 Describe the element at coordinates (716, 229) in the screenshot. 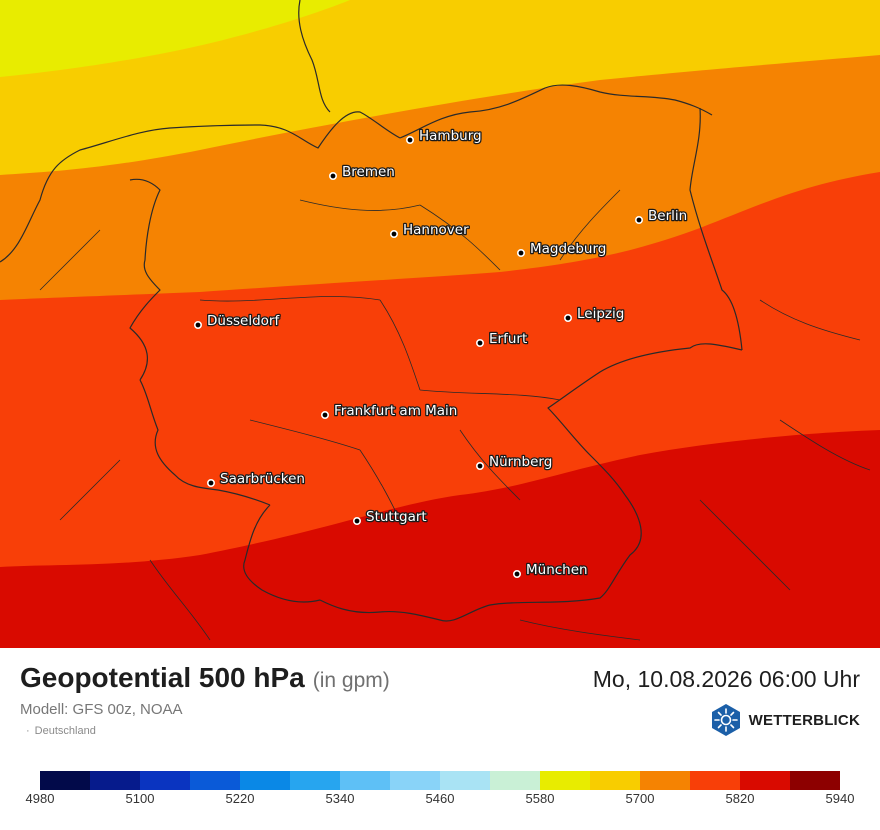

I see `poland-border` at that location.